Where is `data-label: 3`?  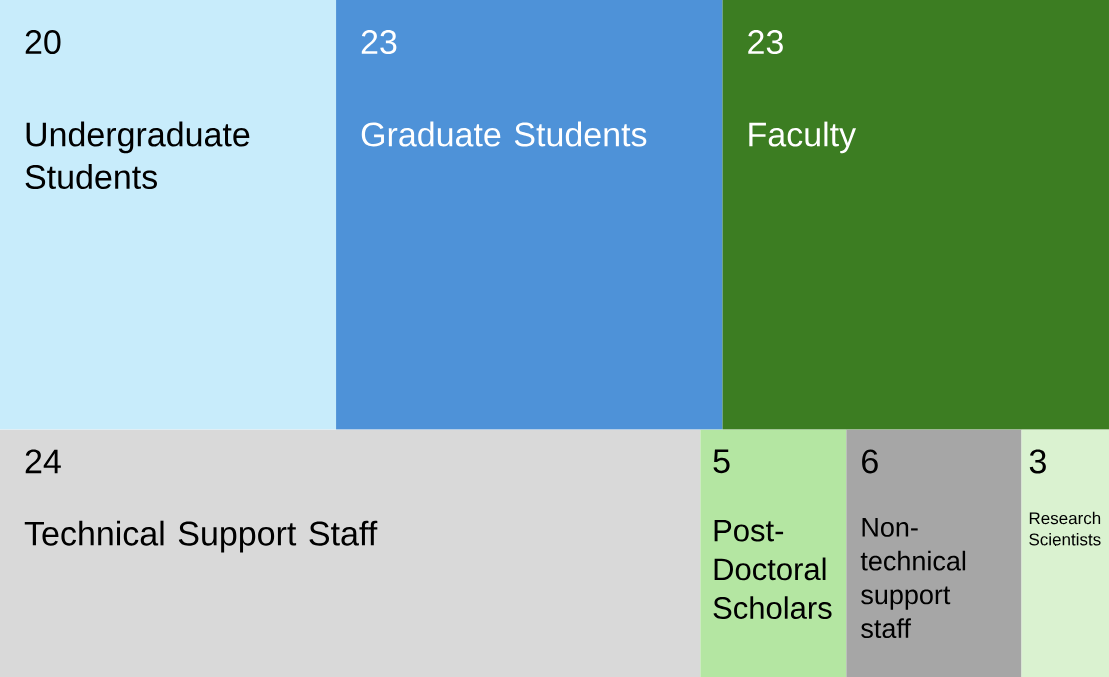 data-label: 3 is located at coordinates (1037, 461).